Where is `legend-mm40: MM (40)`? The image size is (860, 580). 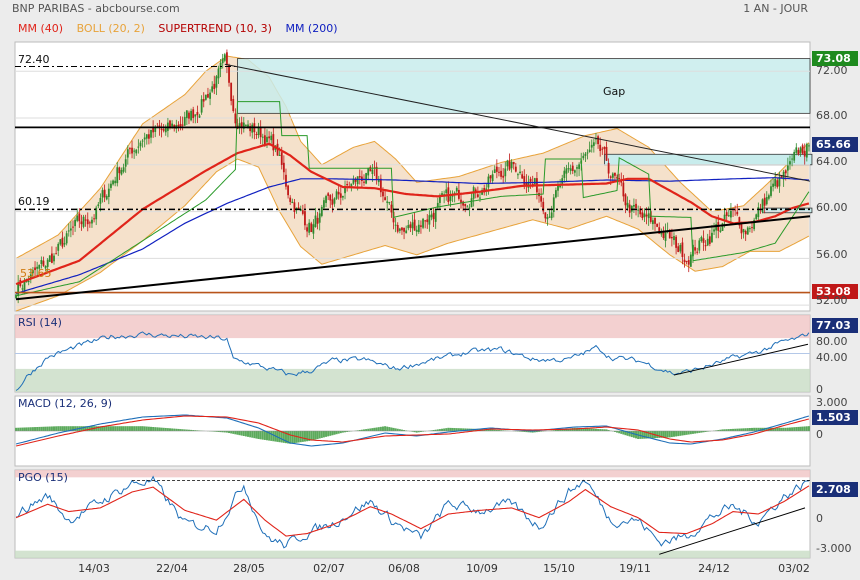 legend-mm40: MM (40) is located at coordinates (41, 28).